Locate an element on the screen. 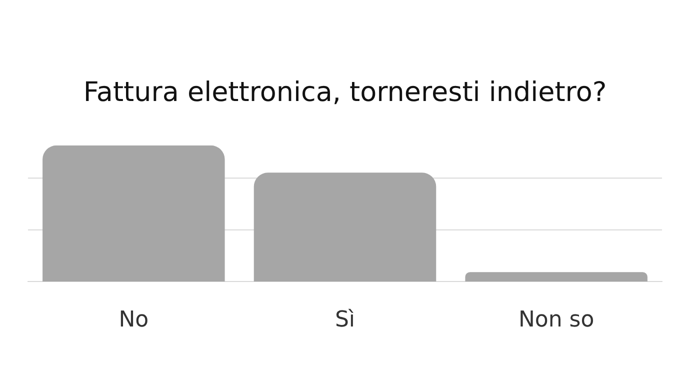 This screenshot has height=370, width=700. chart-title: Fattura elettronica, torneresti indietro? is located at coordinates (345, 92).